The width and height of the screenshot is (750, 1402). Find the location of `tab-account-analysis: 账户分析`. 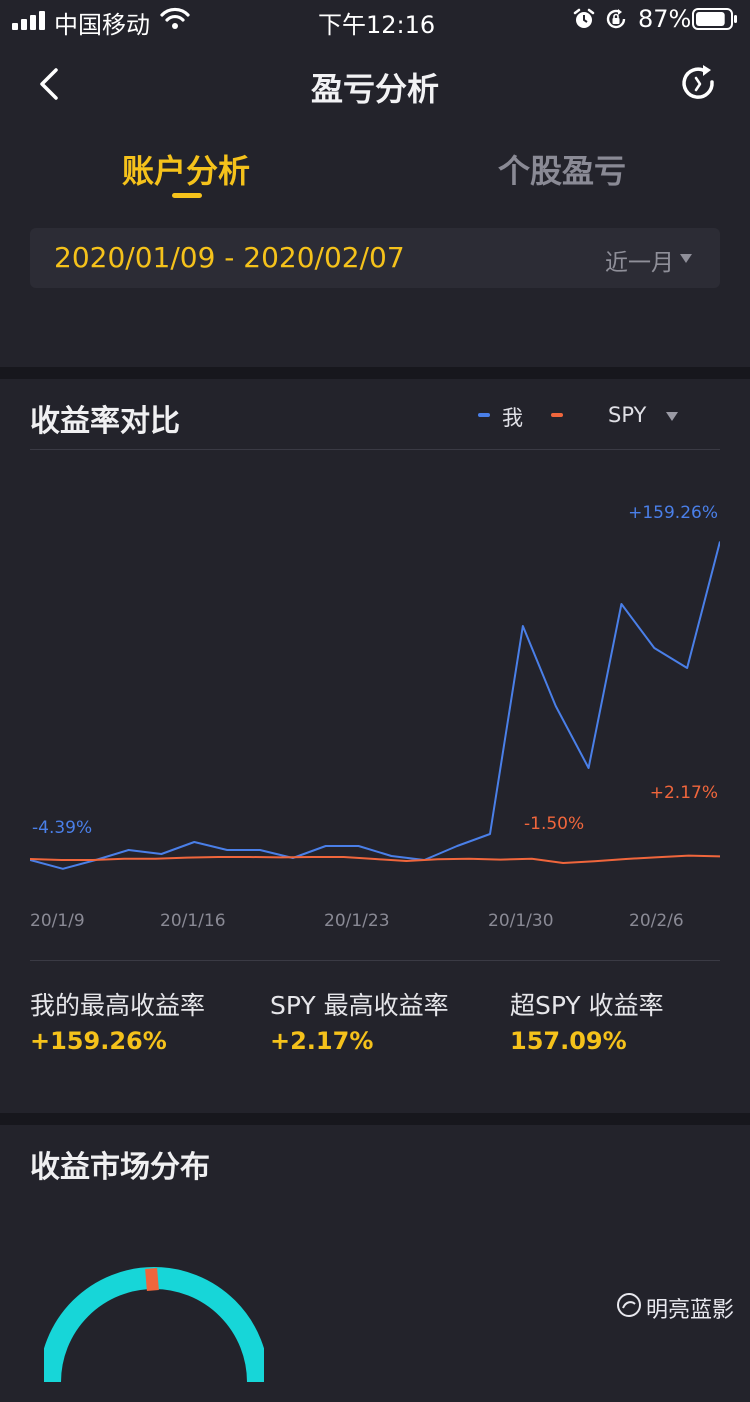

tab-account-analysis: 账户分析 is located at coordinates (186, 171).